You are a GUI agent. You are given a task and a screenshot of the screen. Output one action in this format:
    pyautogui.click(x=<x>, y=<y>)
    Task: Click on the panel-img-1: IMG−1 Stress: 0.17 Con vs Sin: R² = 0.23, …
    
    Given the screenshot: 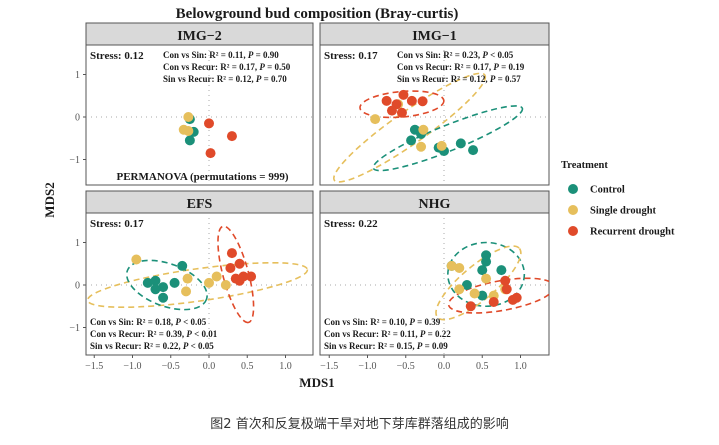 What is the action you would take?
    pyautogui.click(x=434, y=104)
    